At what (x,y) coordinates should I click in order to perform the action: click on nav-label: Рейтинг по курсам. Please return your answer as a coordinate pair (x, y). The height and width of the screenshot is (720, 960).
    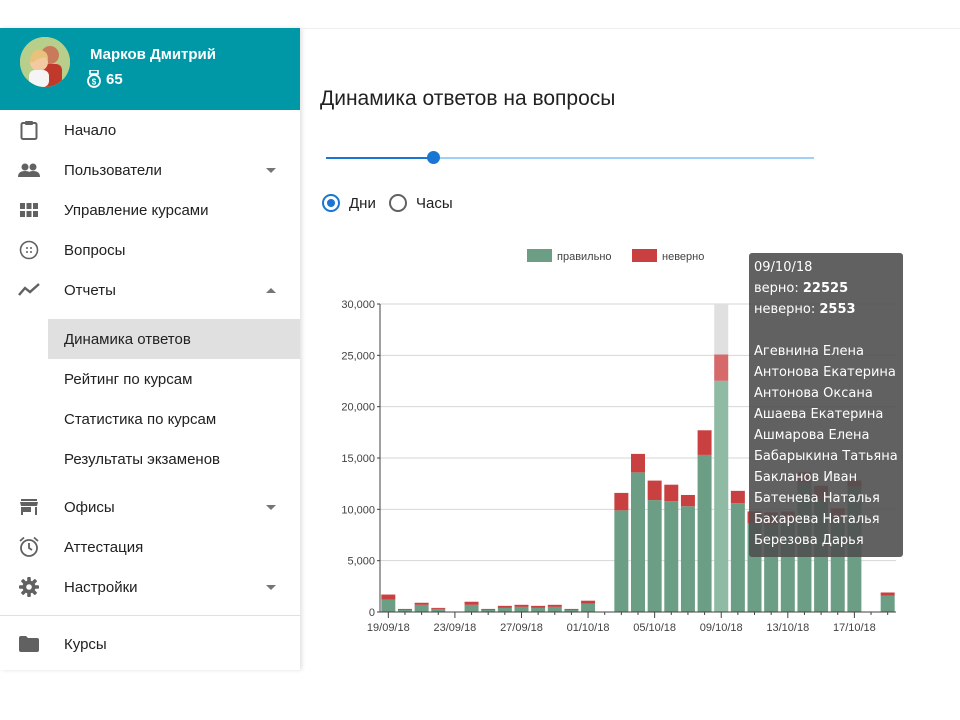
    Looking at the image, I should click on (128, 379).